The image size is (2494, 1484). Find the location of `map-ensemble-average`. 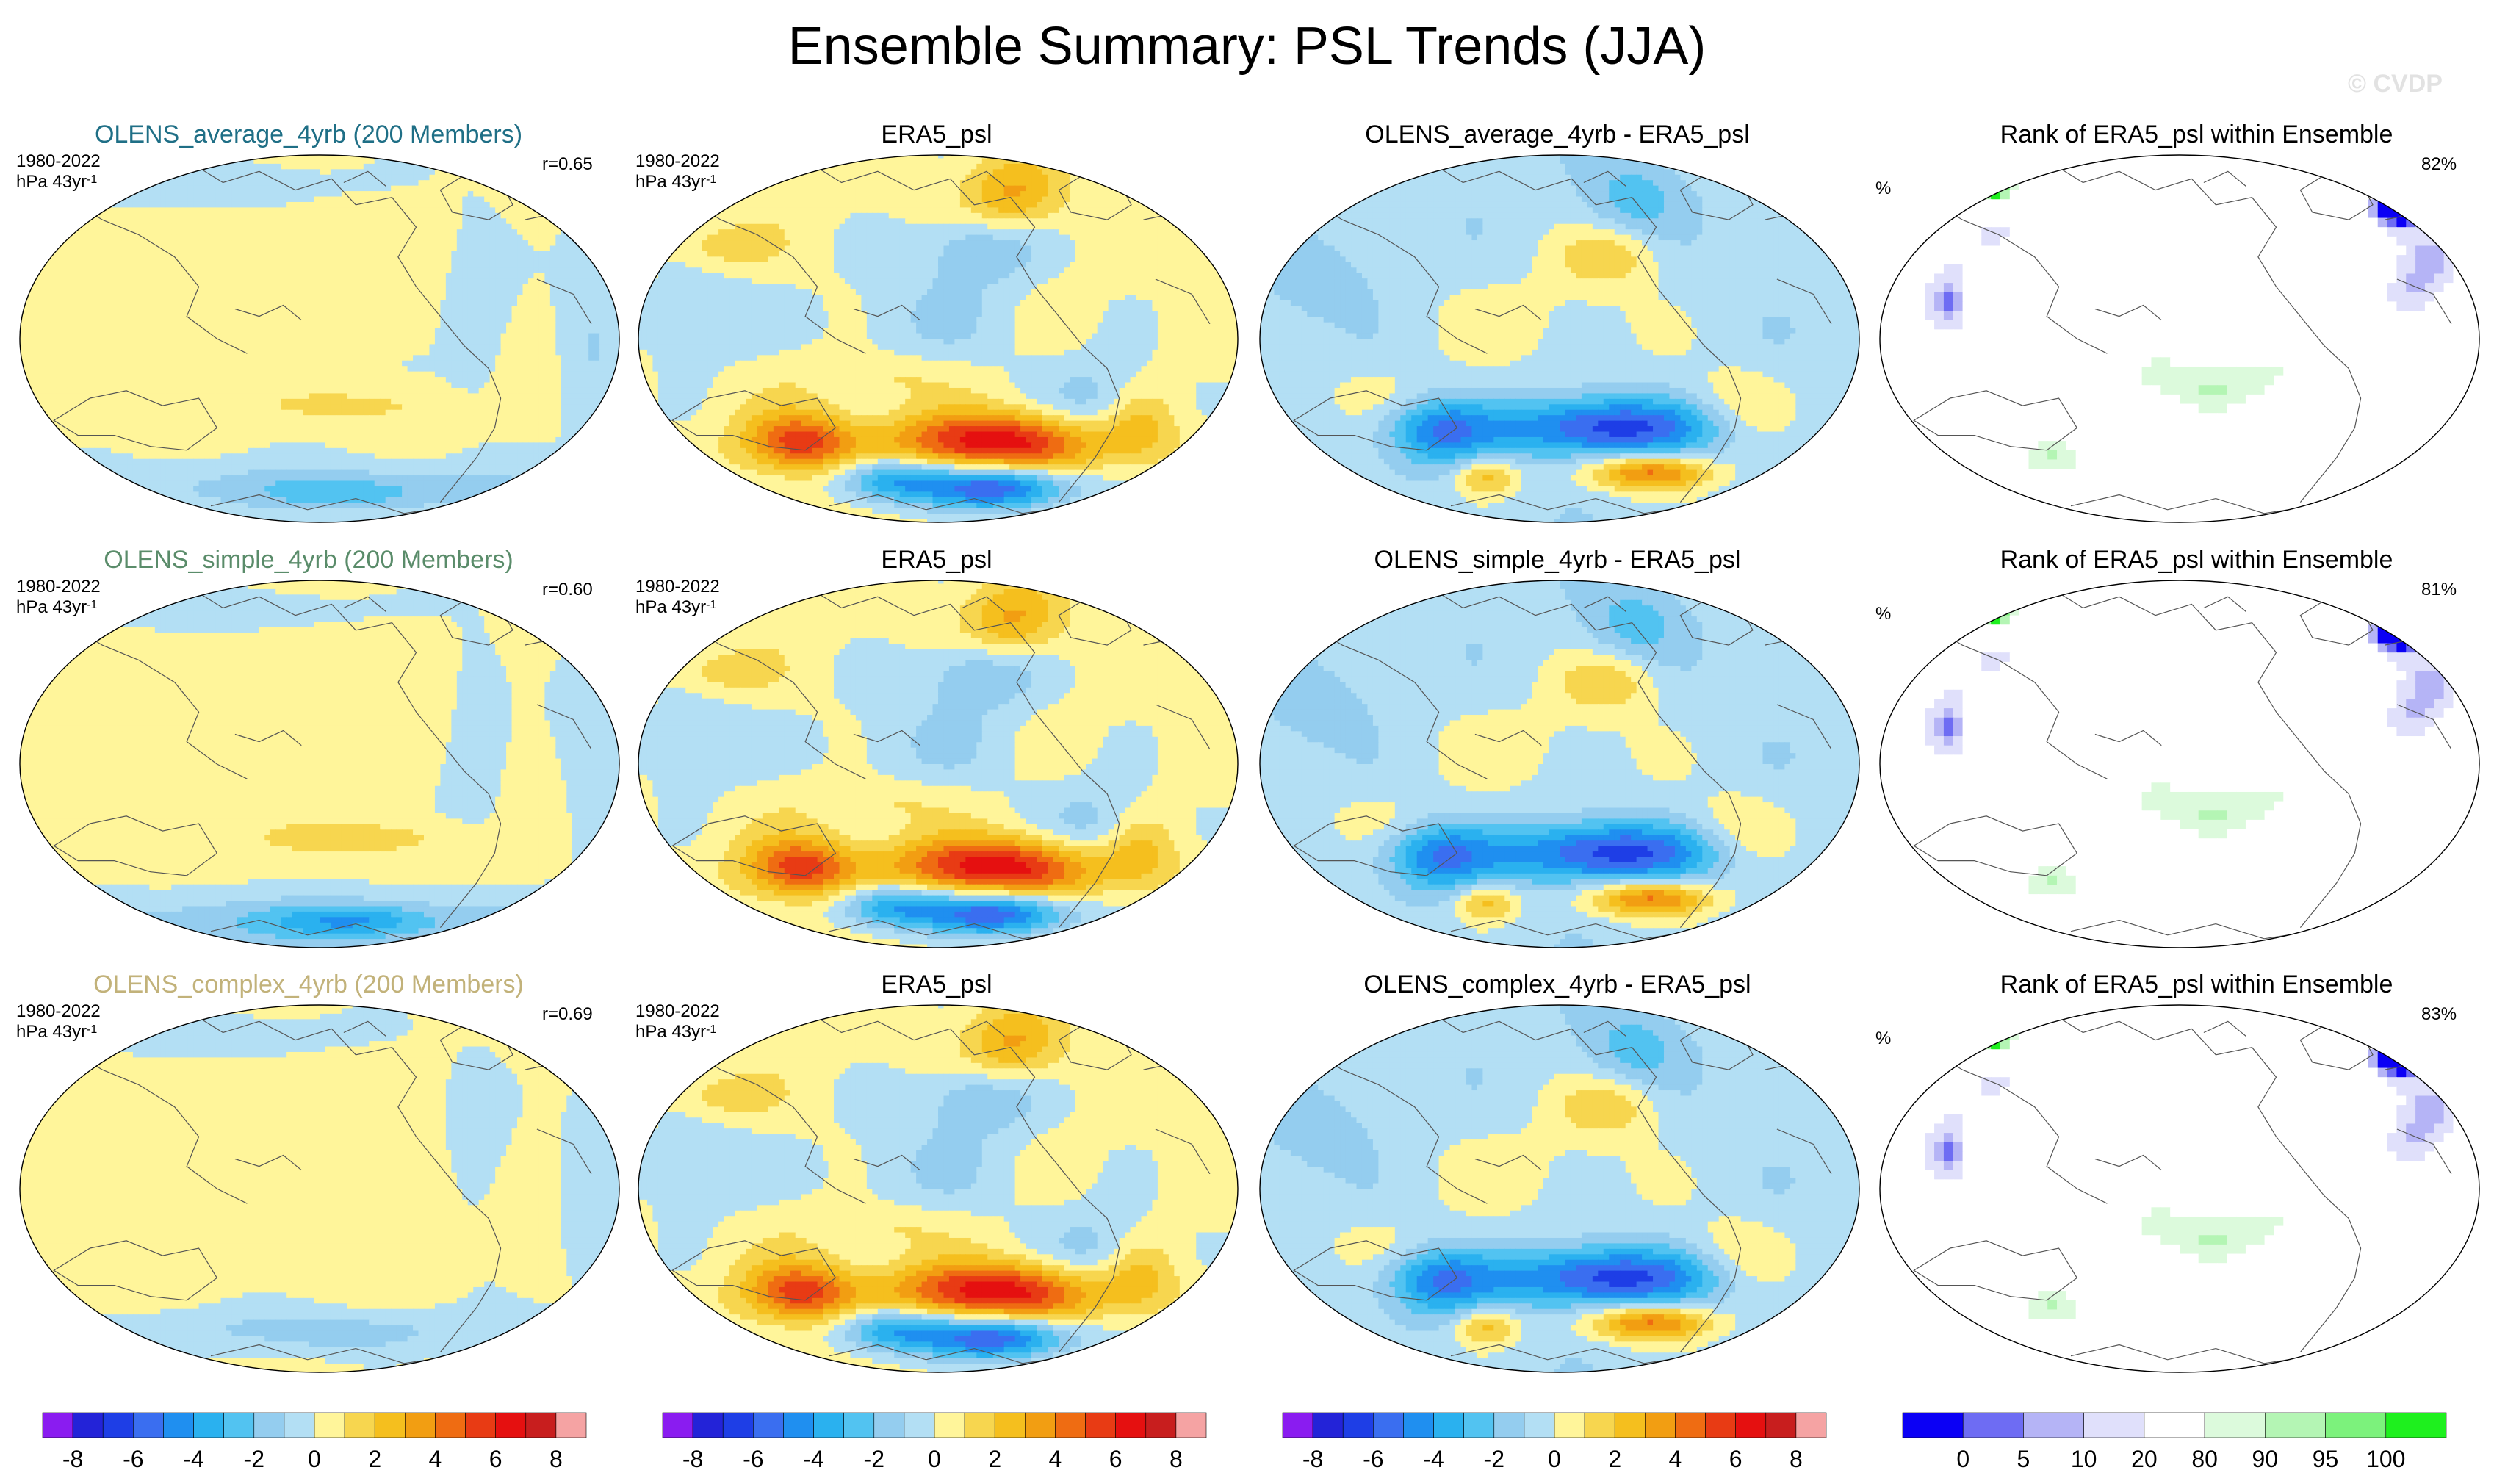

map-ensemble-average is located at coordinates (319, 339).